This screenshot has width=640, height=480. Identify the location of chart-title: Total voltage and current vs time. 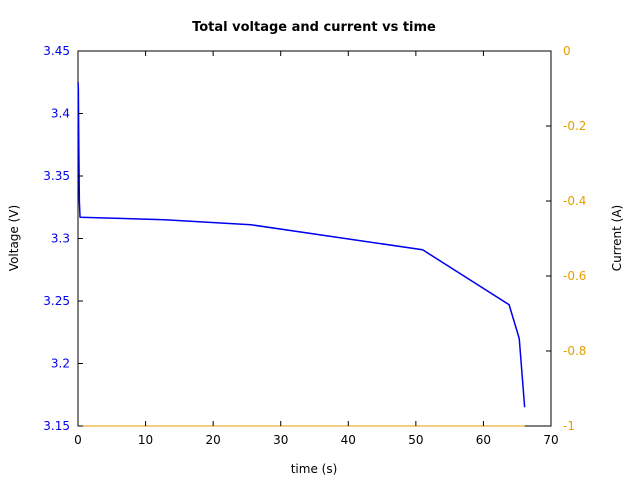
(314, 27).